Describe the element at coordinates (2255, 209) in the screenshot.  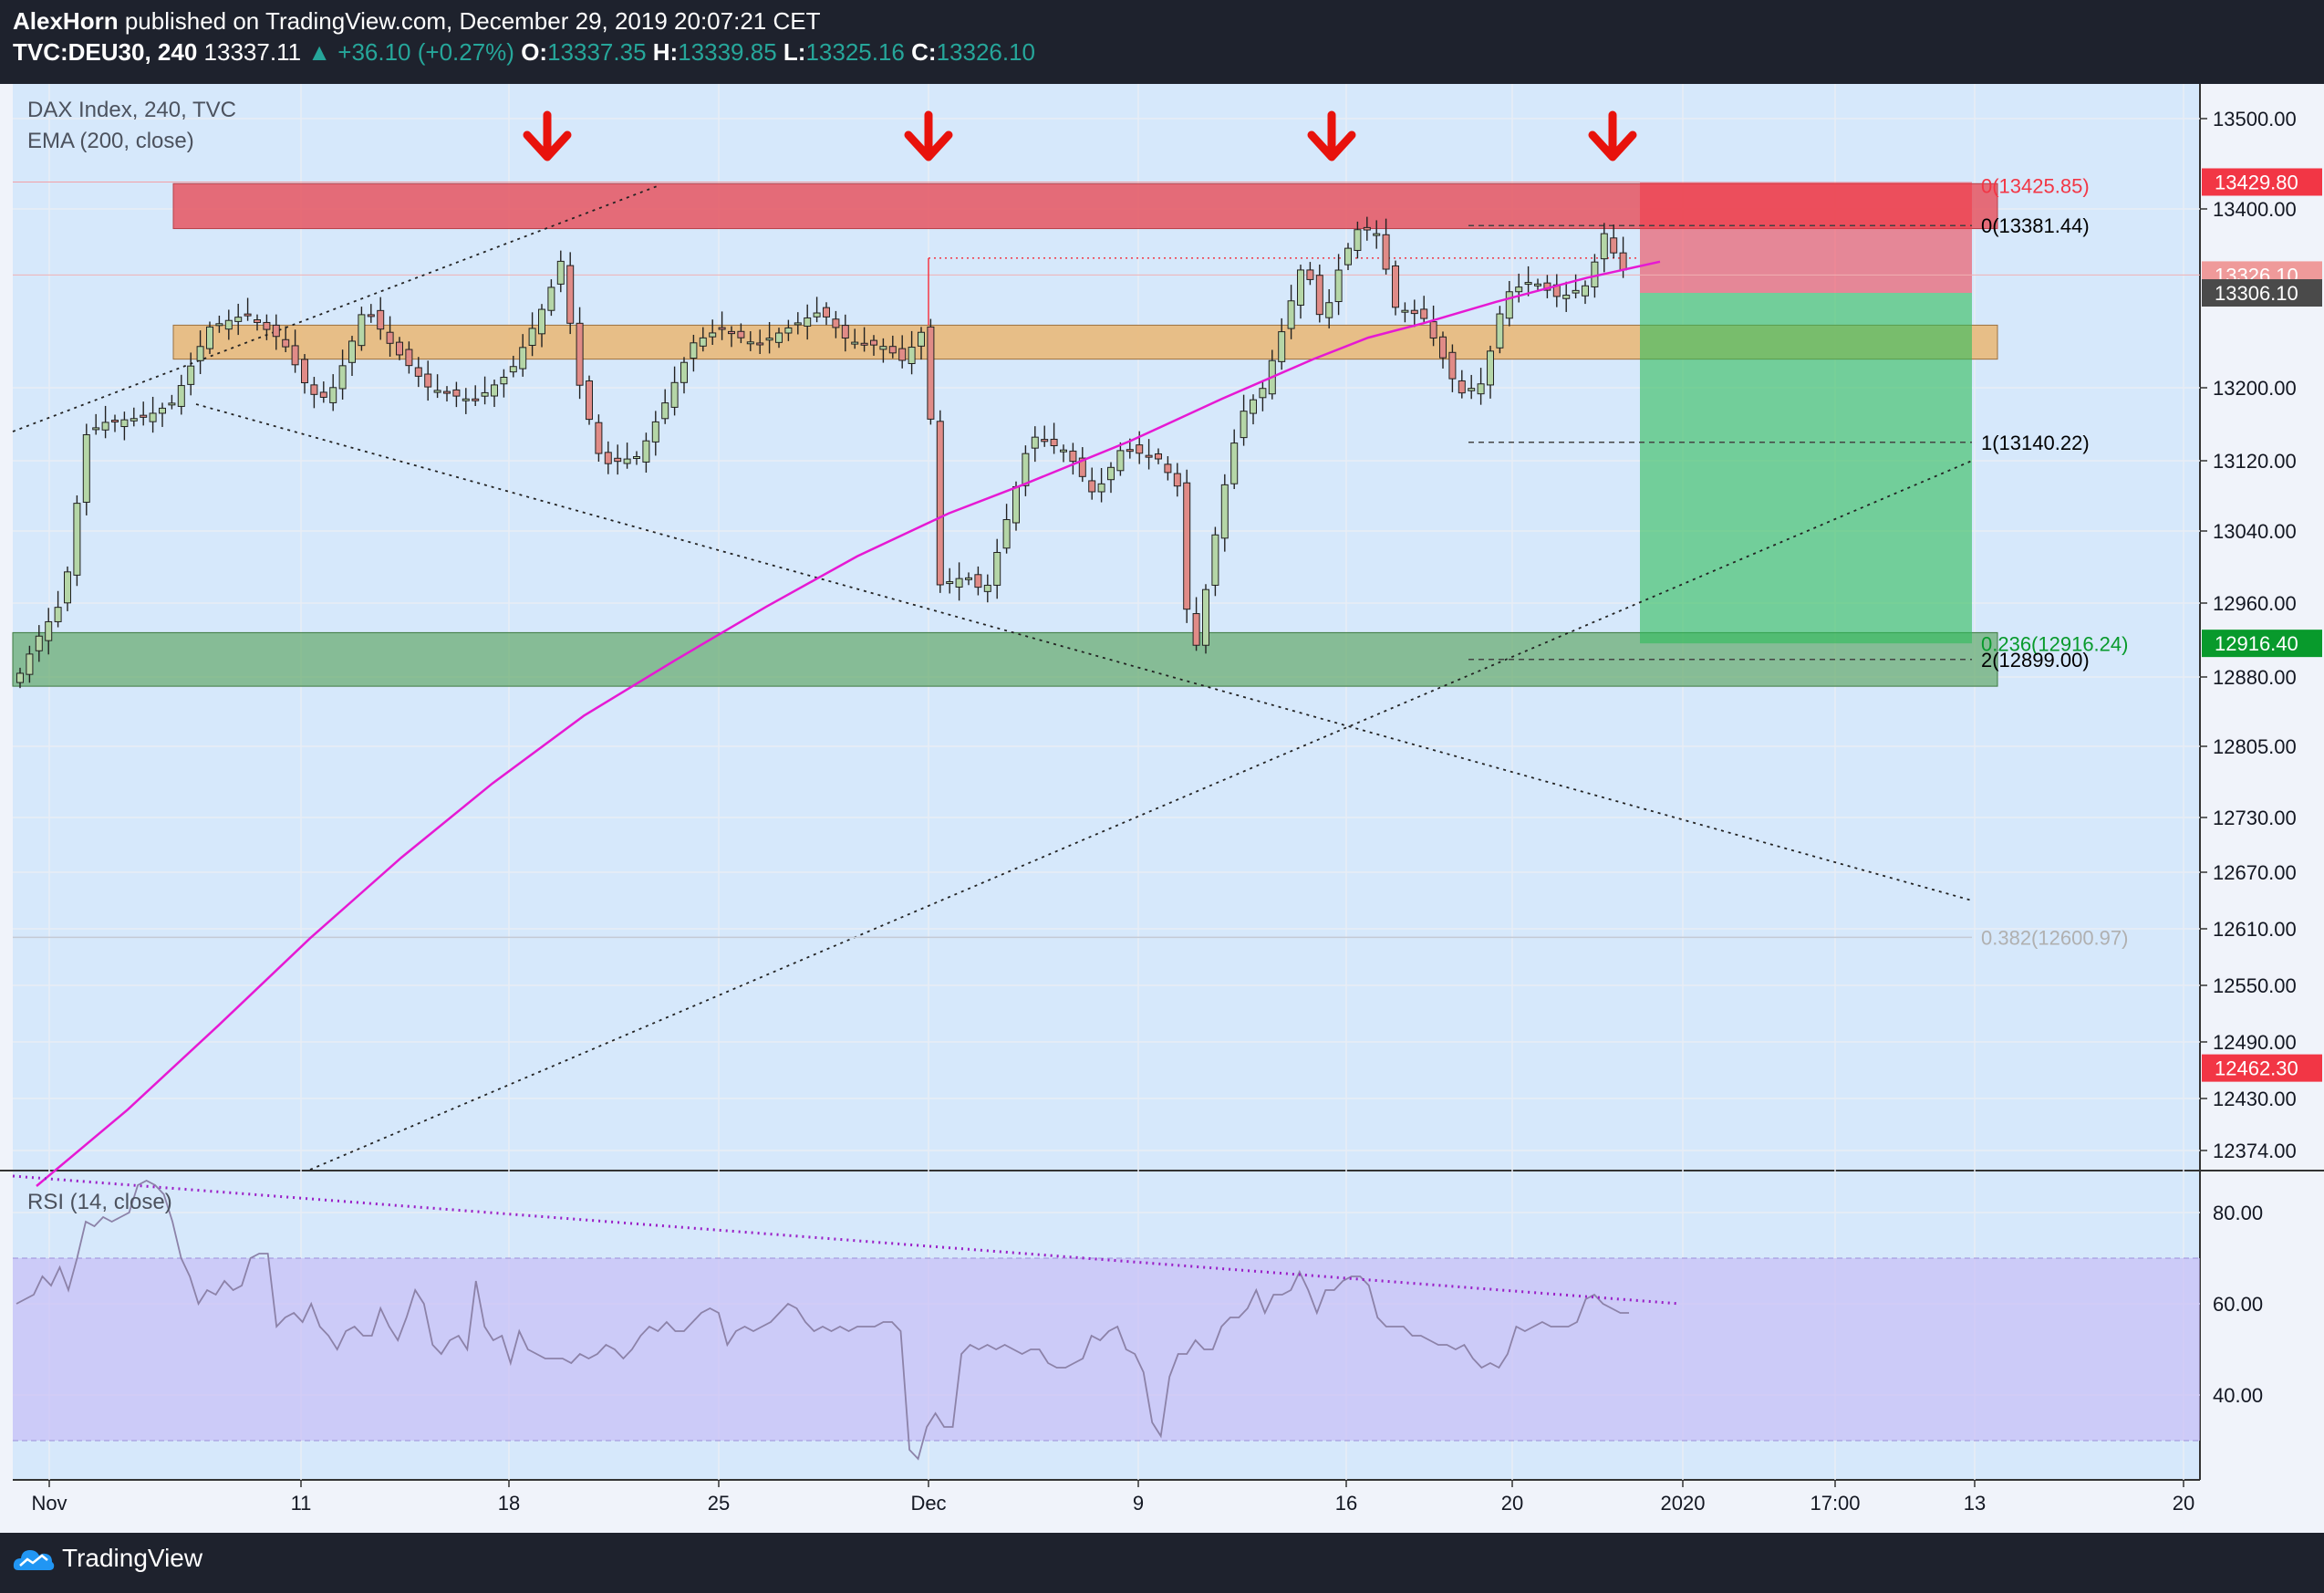
I see `price-tick-label: 13400.00` at that location.